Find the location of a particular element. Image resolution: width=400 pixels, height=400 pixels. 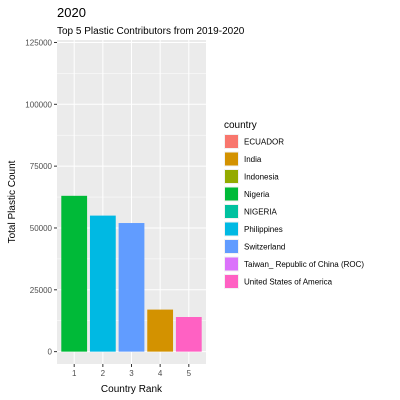

y-tick-label: 100000 is located at coordinates (38, 104).